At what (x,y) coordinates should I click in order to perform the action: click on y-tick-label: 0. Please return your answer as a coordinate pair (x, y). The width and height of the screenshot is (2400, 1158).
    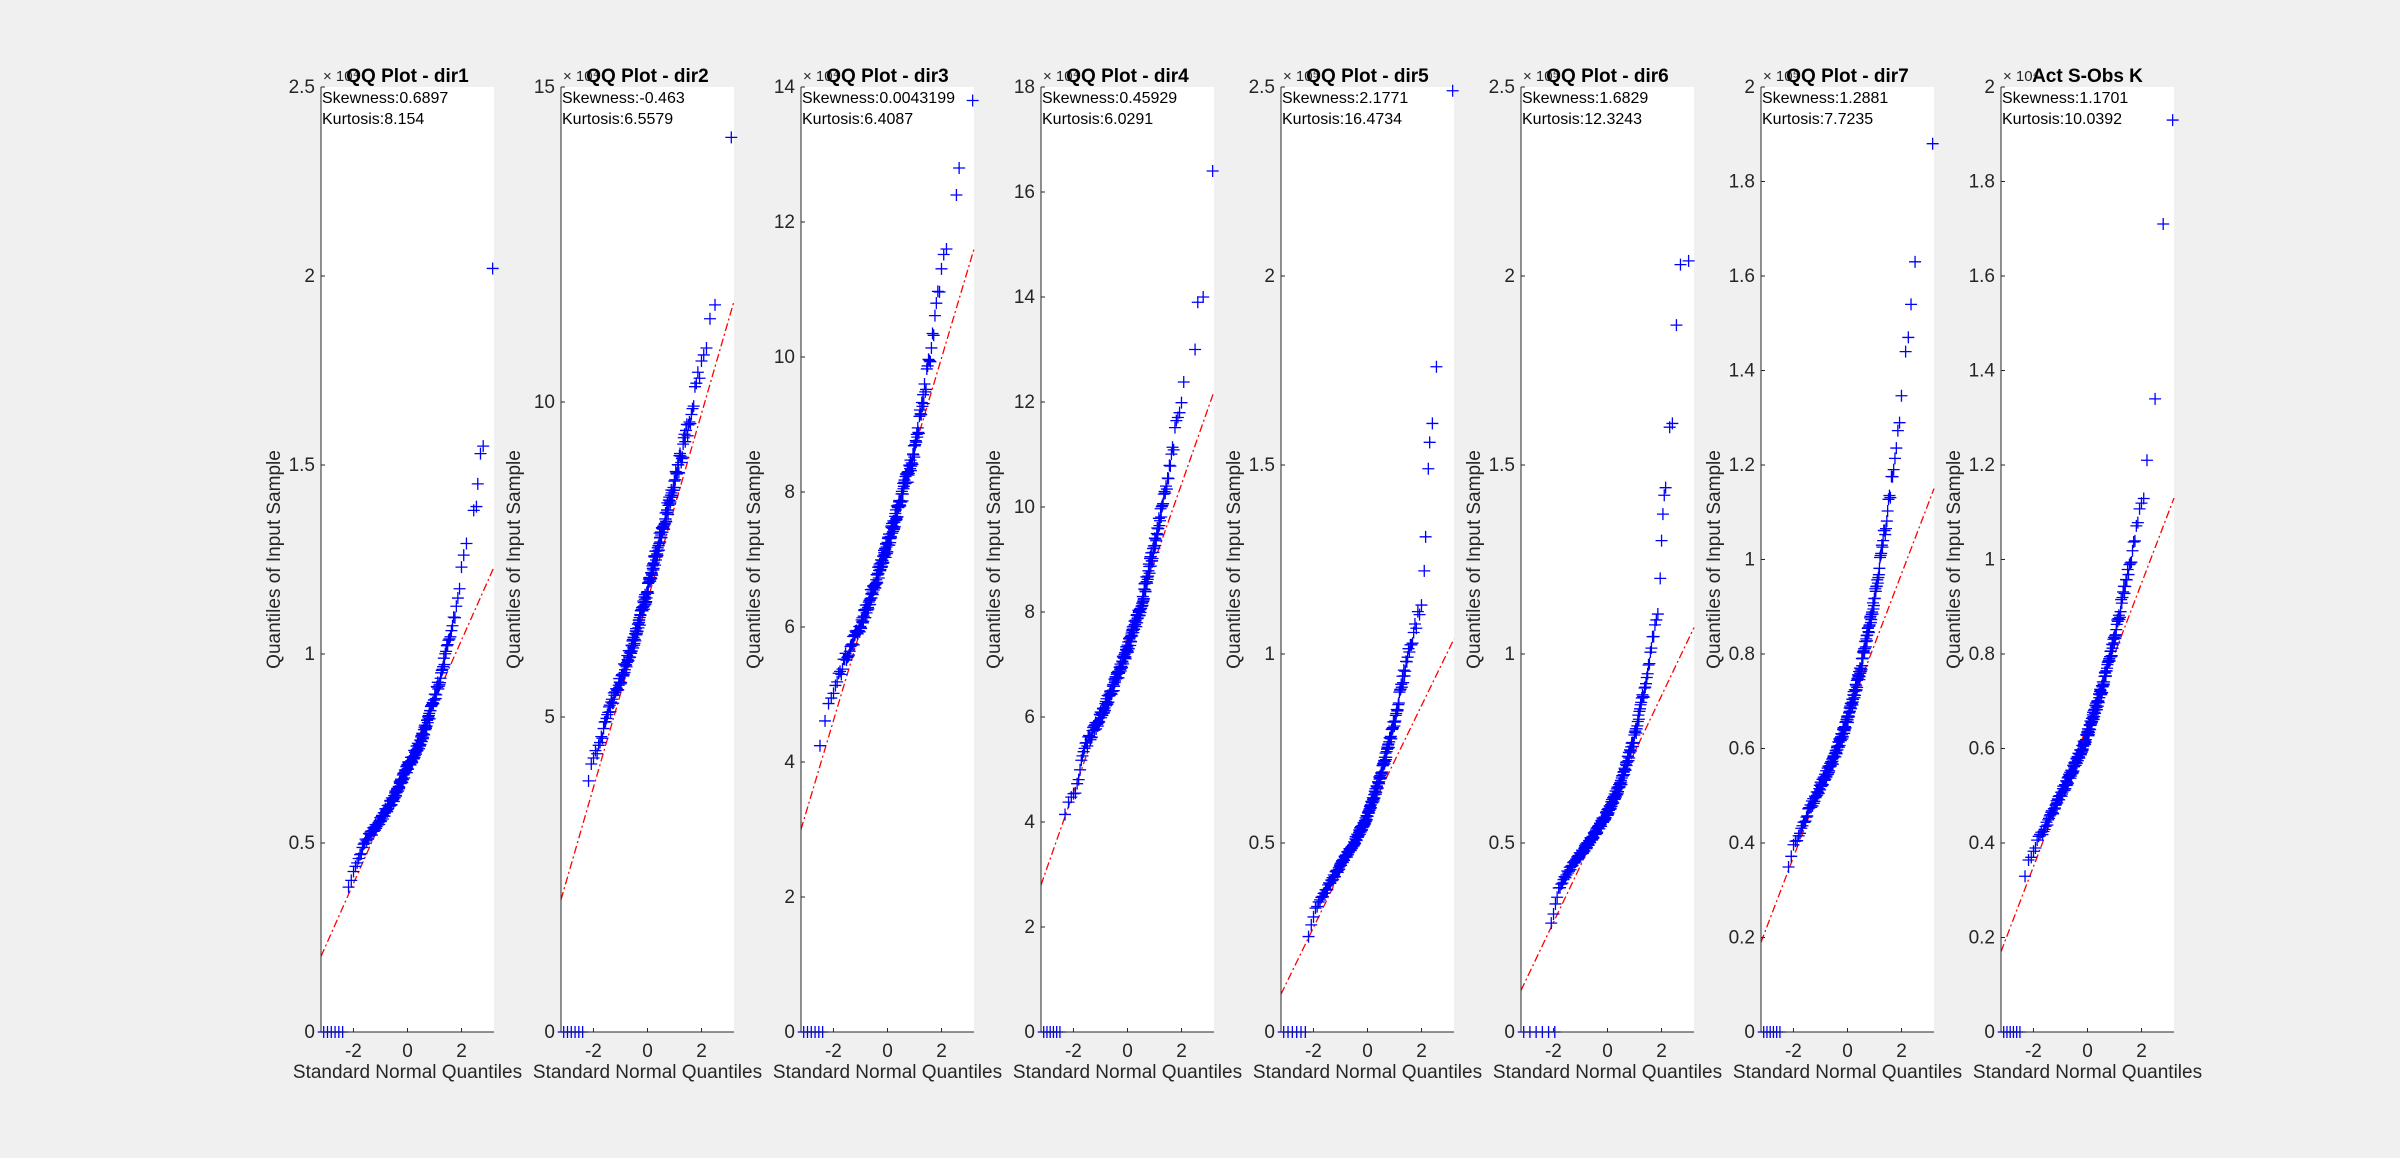
    Looking at the image, I should click on (789, 1032).